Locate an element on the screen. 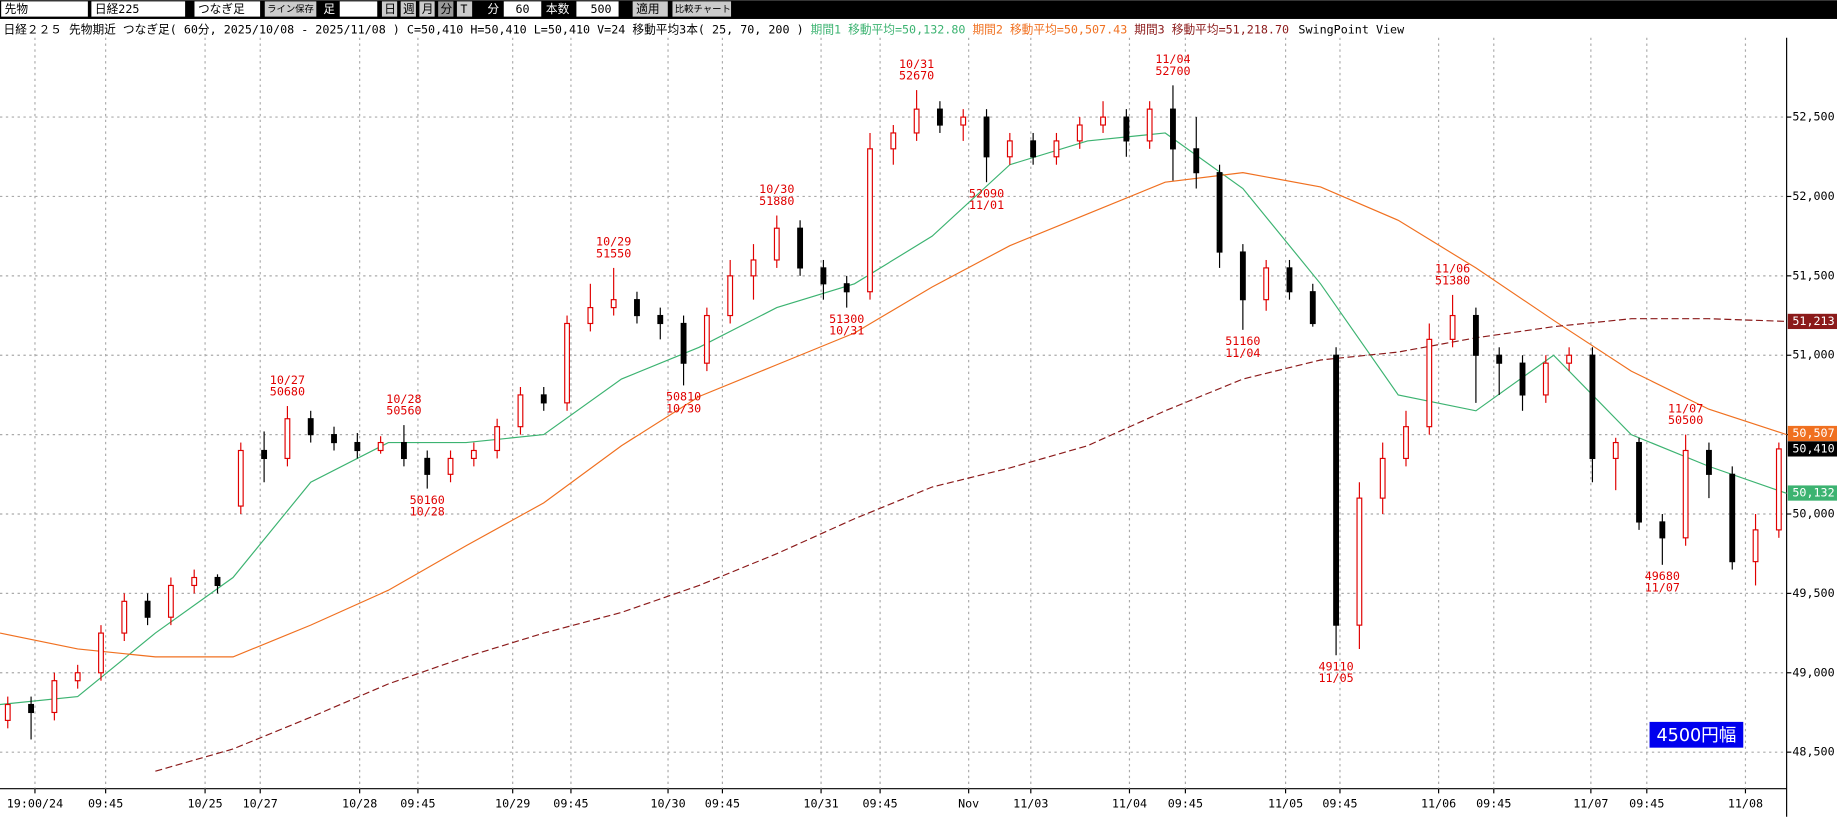  swing-price: 51880 is located at coordinates (776, 201).